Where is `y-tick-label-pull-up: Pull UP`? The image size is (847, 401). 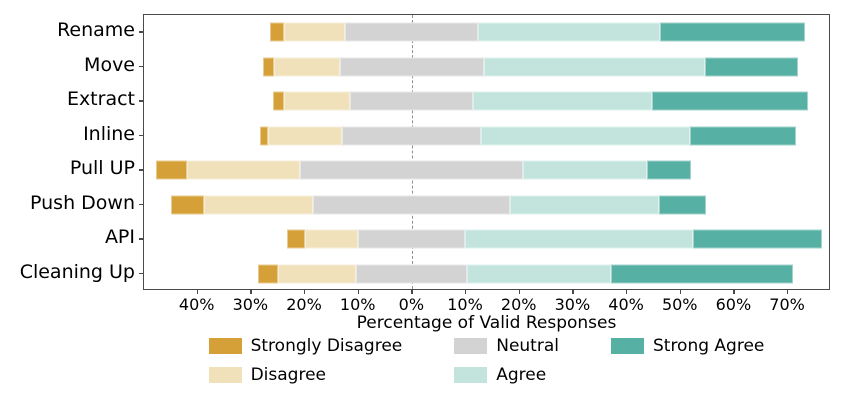 y-tick-label-pull-up: Pull UP is located at coordinates (102, 168).